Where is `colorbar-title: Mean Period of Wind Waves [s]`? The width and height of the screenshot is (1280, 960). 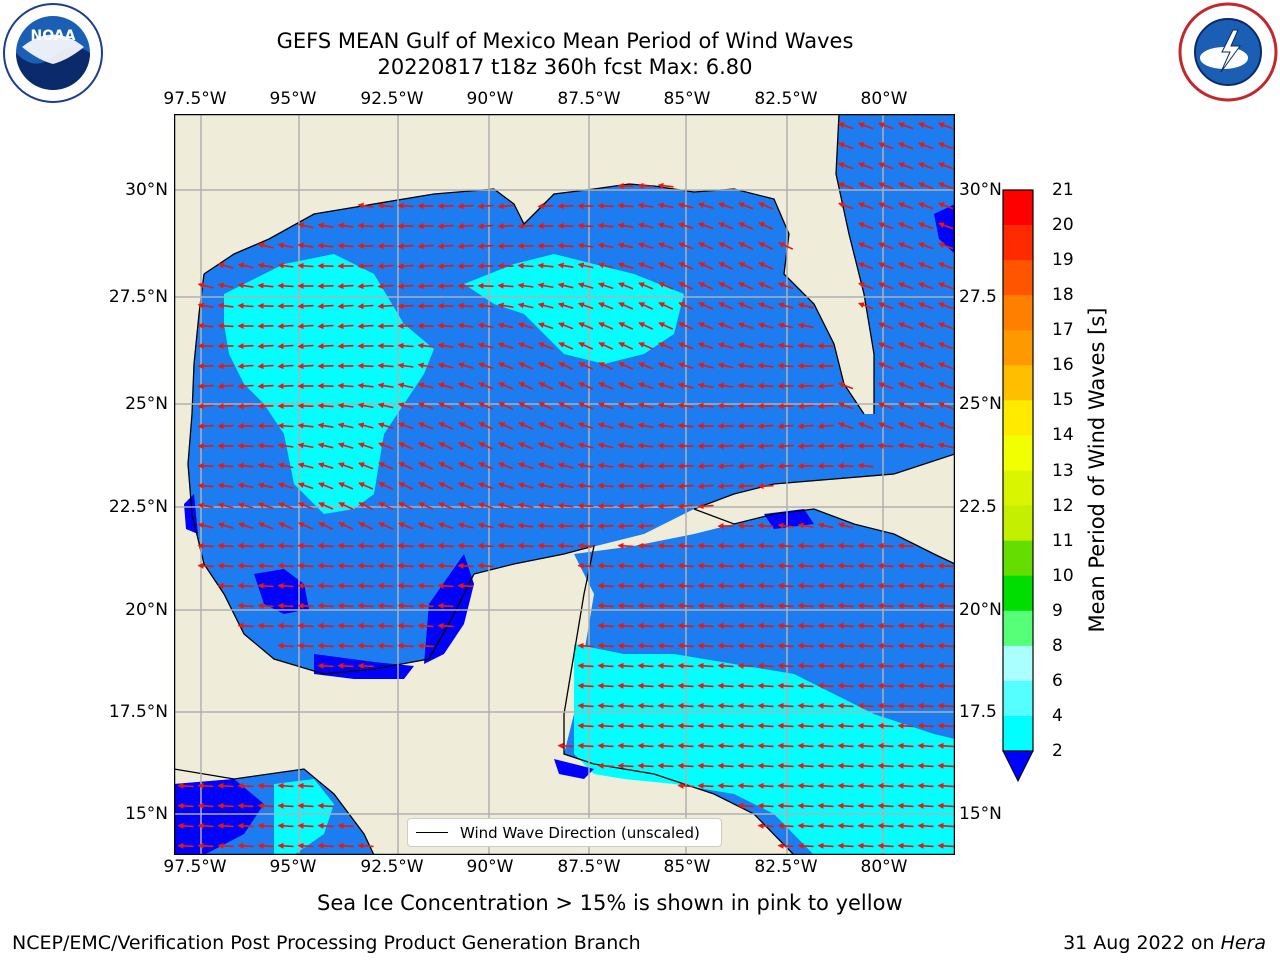
colorbar-title: Mean Period of Wind Waves [s] is located at coordinates (1097, 470).